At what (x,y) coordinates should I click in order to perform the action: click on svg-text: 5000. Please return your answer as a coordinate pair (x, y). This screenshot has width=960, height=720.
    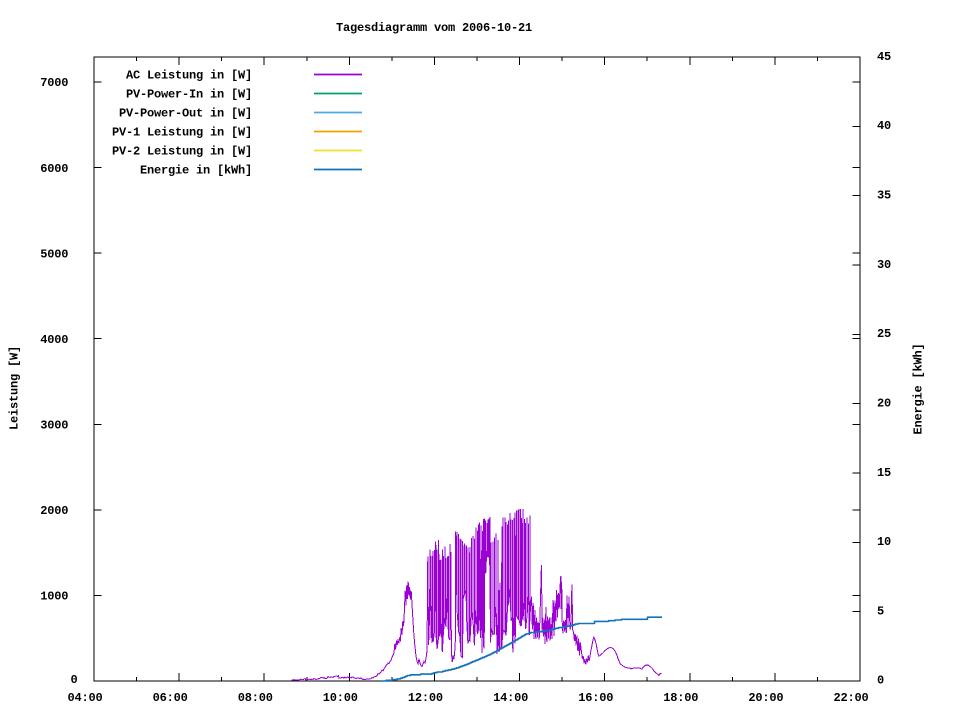
    Looking at the image, I should click on (54, 254).